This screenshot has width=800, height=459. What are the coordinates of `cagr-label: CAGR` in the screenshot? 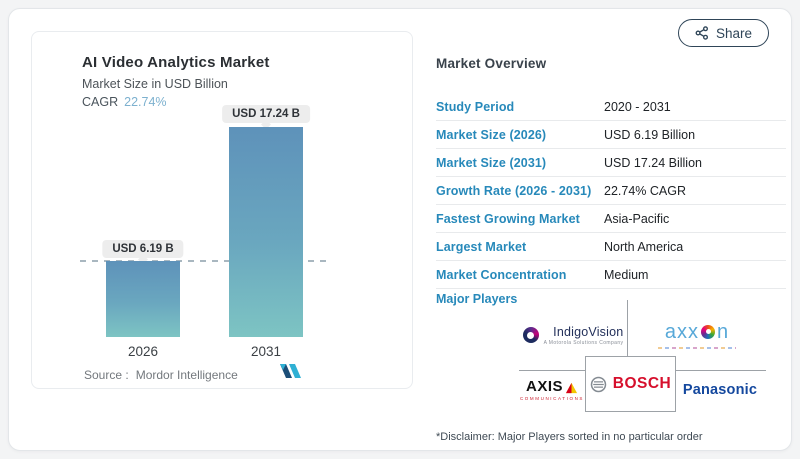 It's located at (100, 102).